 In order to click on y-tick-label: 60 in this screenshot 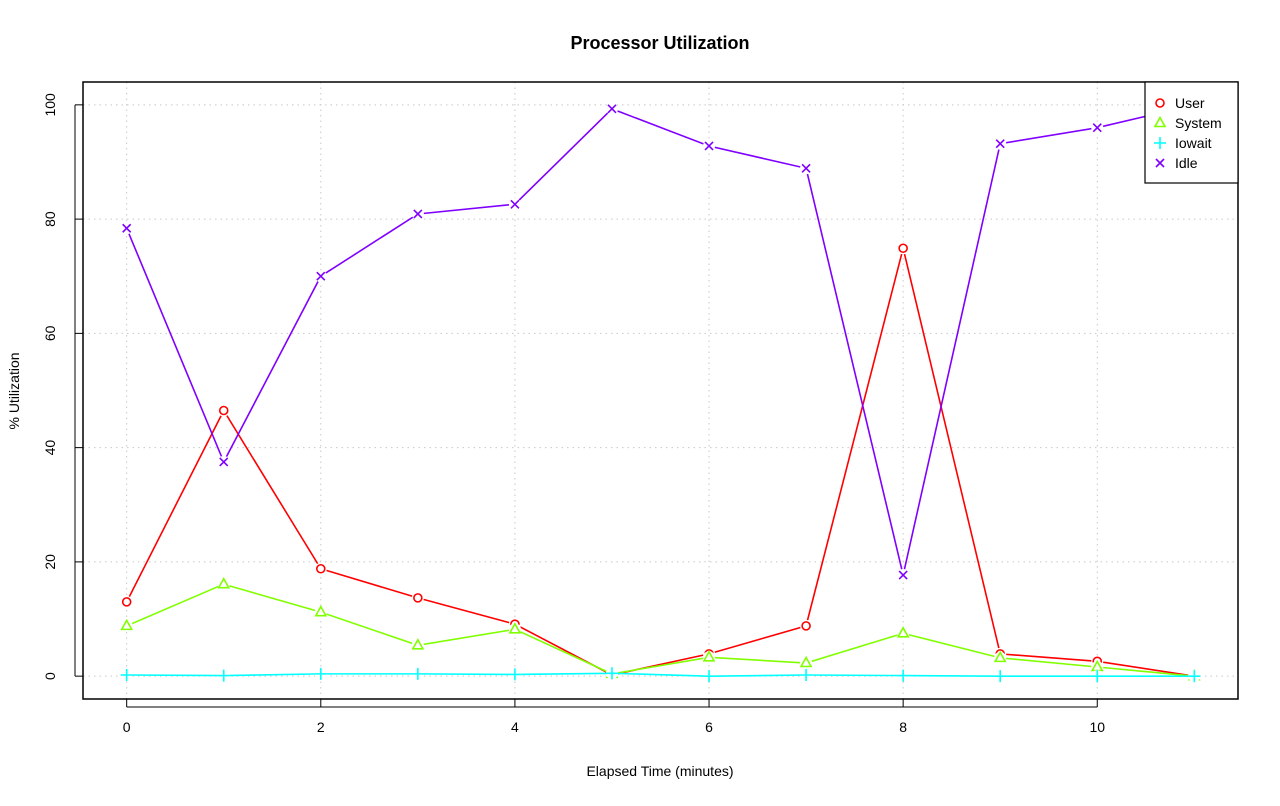, I will do `click(50, 333)`.